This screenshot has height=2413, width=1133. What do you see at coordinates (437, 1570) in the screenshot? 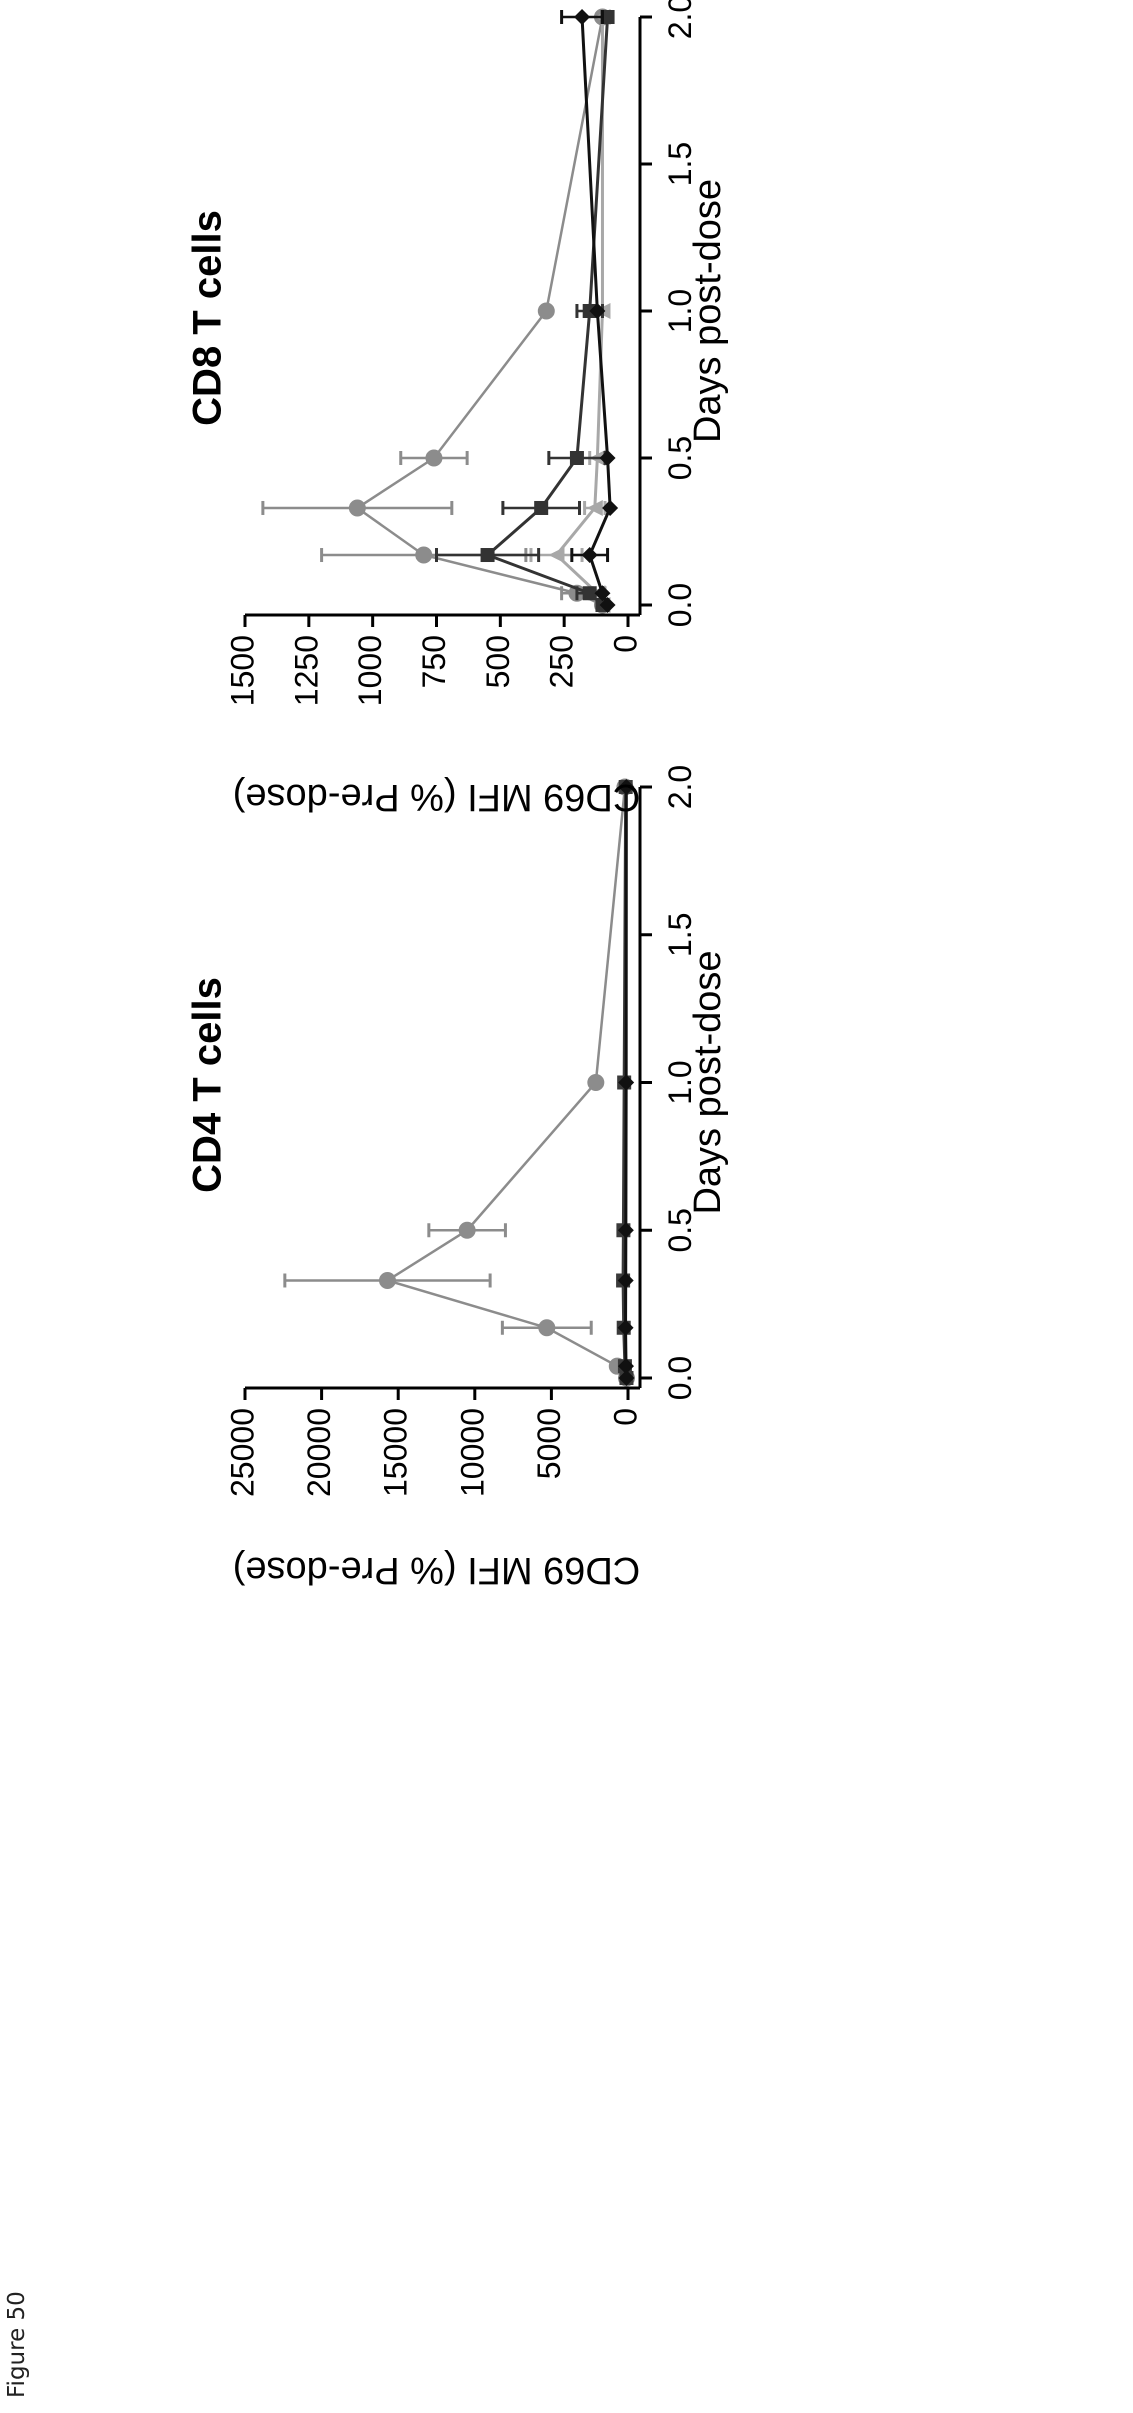
I see `cd4-y-axis-title: CD69 MFI (% Pre-dose)` at bounding box center [437, 1570].